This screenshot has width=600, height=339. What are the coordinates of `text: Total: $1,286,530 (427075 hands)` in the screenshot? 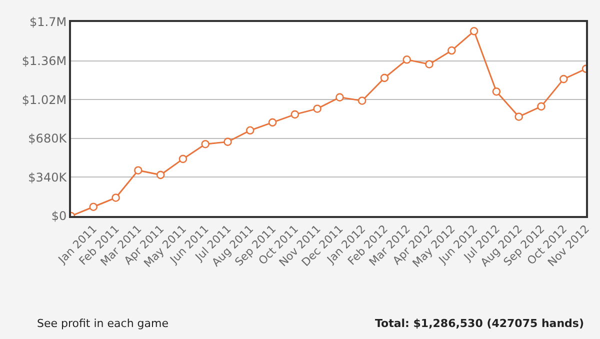 It's located at (479, 323).